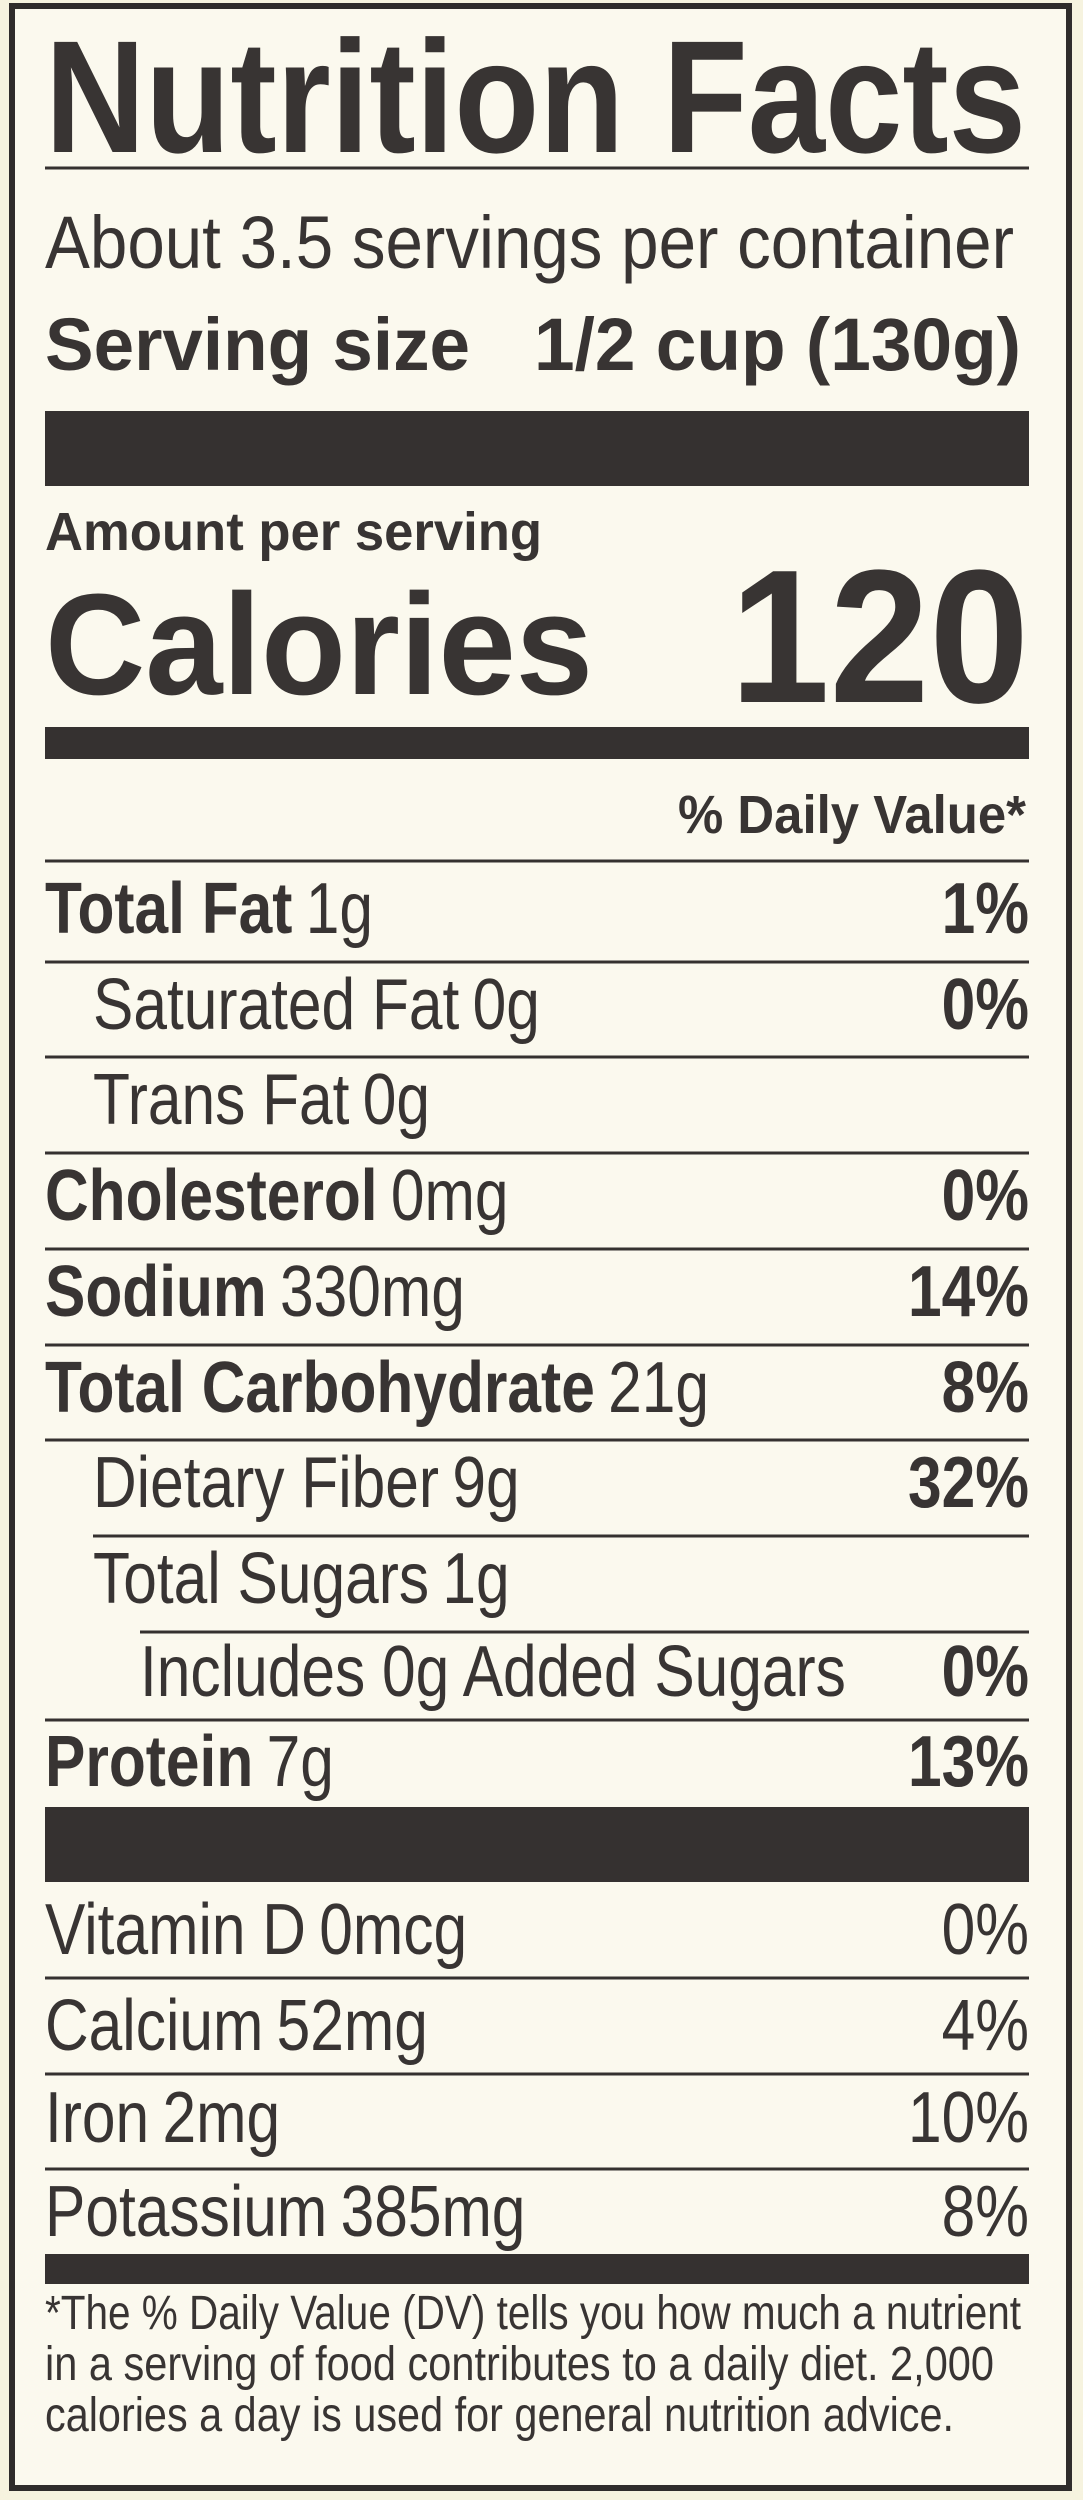 The width and height of the screenshot is (1083, 2500). Describe the element at coordinates (450, 1196) in the screenshot. I see `nutrient-amount: 0mg` at that location.